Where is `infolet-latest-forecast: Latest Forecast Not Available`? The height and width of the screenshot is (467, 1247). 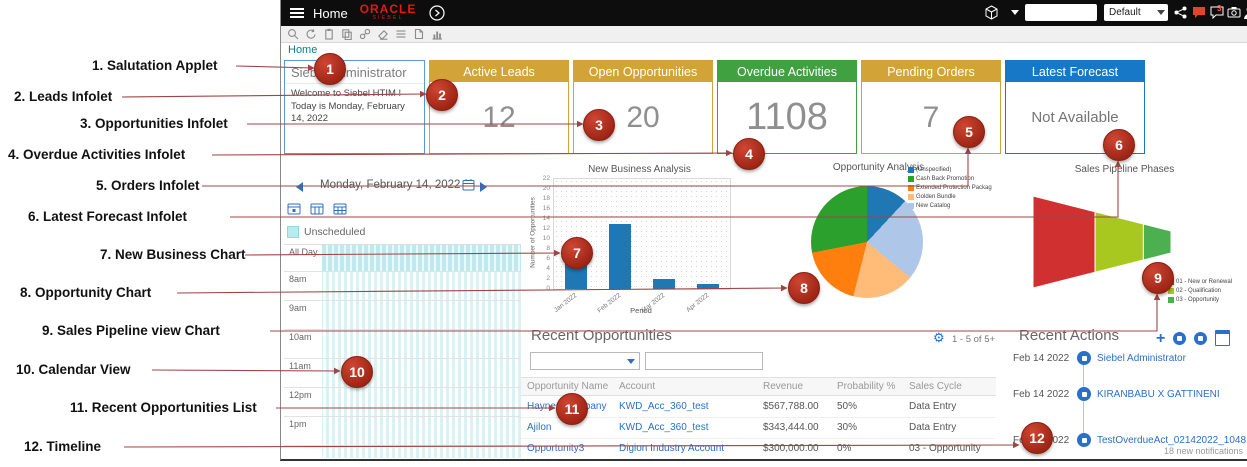
infolet-latest-forecast: Latest Forecast Not Available is located at coordinates (1075, 107).